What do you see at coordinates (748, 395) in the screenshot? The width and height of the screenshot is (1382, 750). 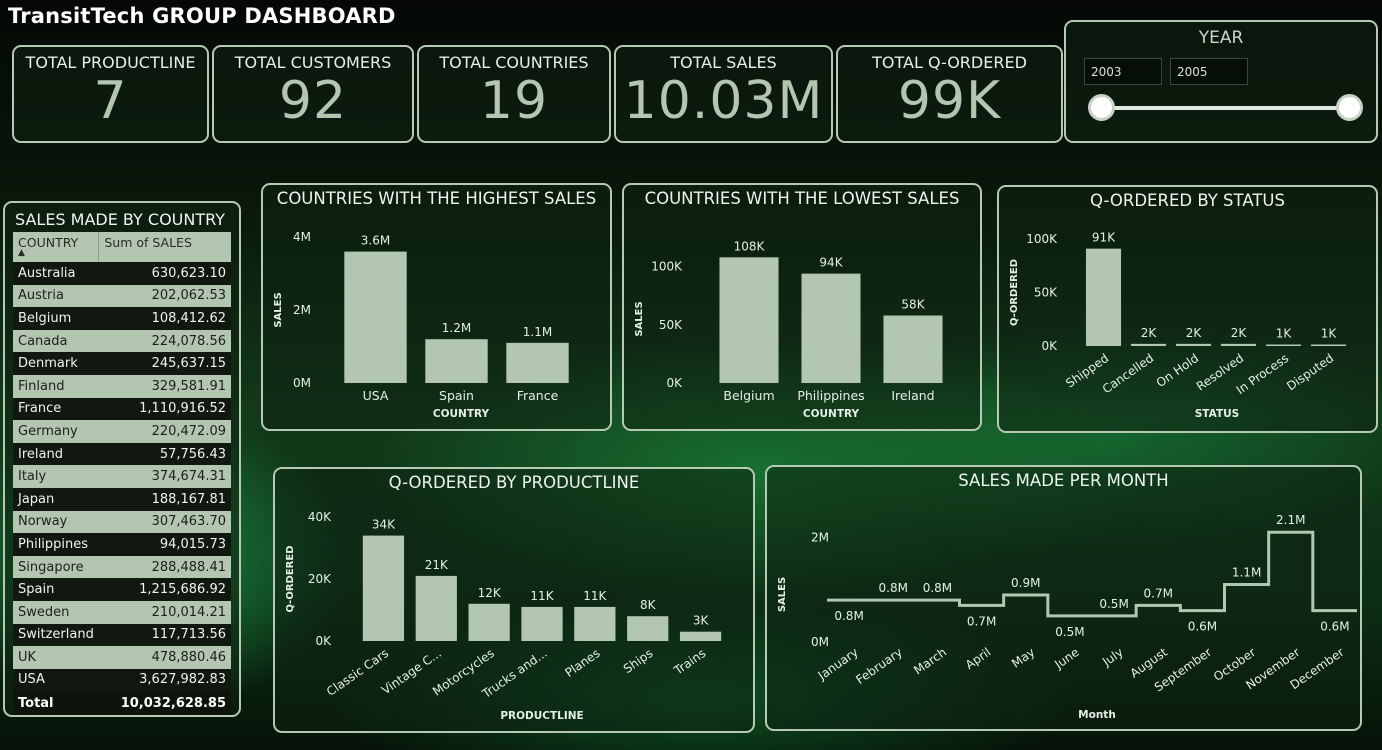 I see `x-tick-label: Belgium` at bounding box center [748, 395].